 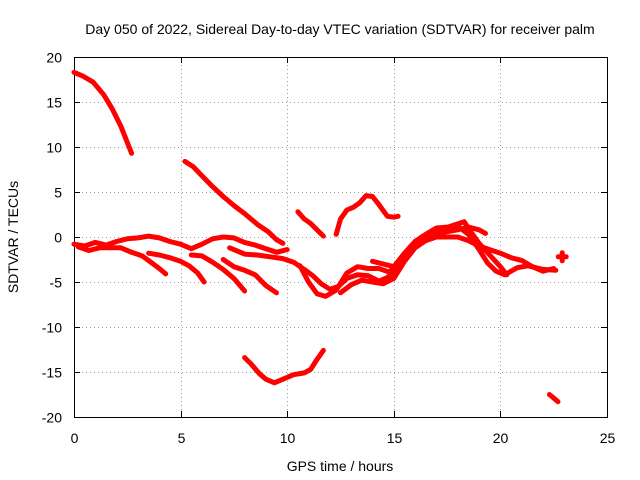 I want to click on x-axis-label: GPS time / hours, so click(x=340, y=466).